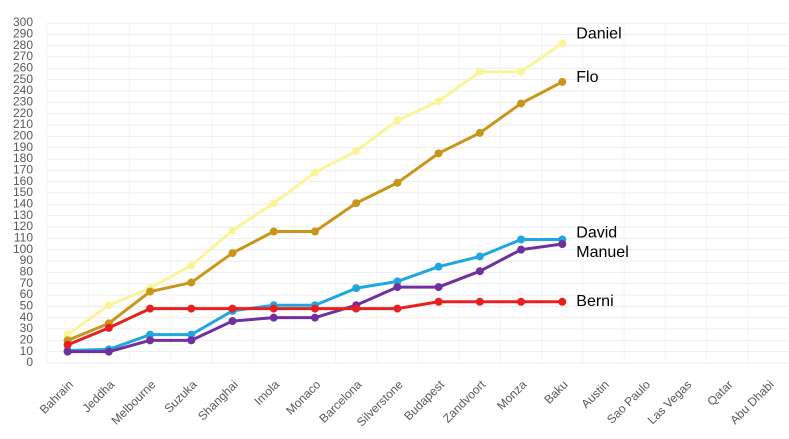  What do you see at coordinates (56, 396) in the screenshot?
I see `x-tick-label: Bahrain` at bounding box center [56, 396].